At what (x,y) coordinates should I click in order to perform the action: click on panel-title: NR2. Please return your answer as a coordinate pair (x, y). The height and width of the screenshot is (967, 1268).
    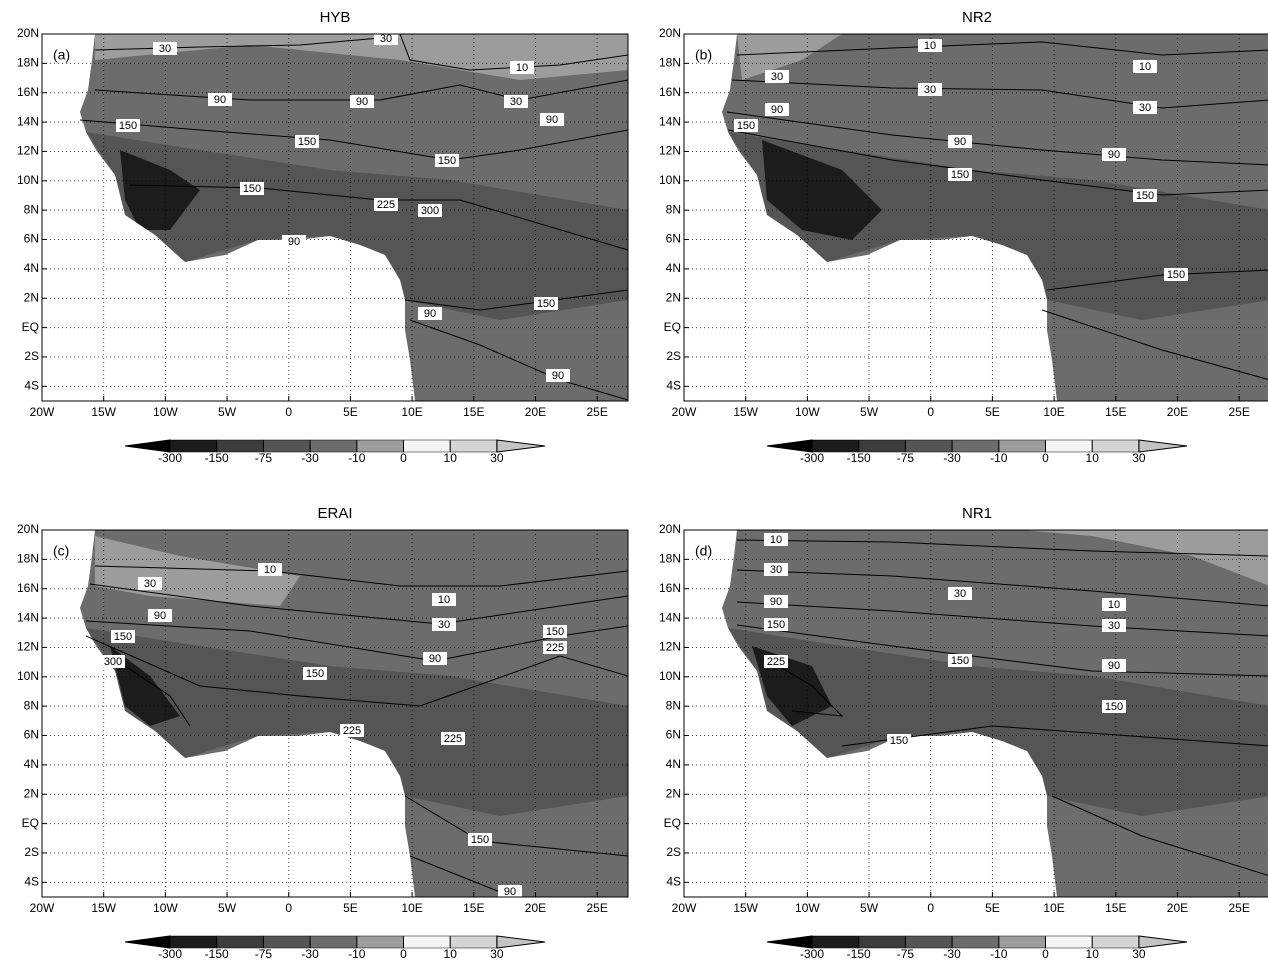
    Looking at the image, I should click on (977, 17).